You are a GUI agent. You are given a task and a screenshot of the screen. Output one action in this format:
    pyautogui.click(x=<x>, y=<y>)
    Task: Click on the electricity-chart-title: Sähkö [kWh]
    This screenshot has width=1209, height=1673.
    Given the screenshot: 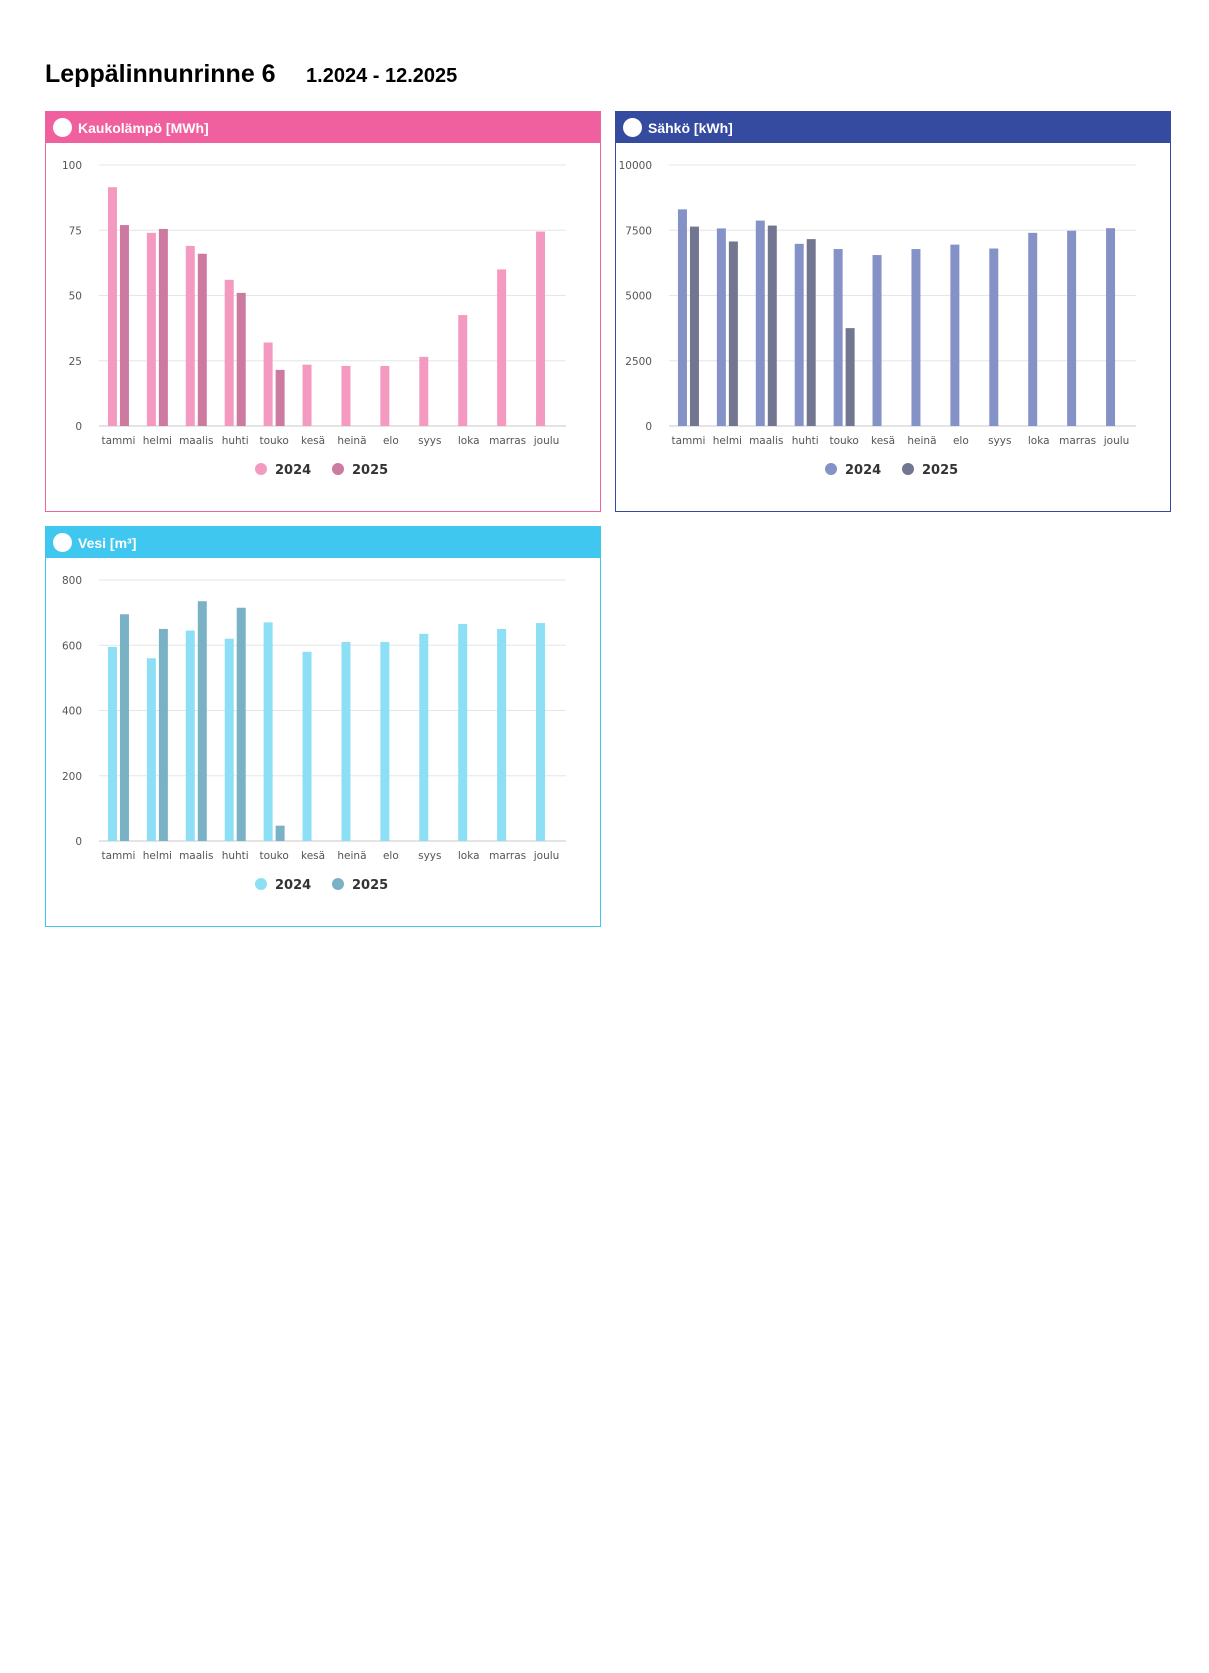 What is the action you would take?
    pyautogui.click(x=690, y=127)
    